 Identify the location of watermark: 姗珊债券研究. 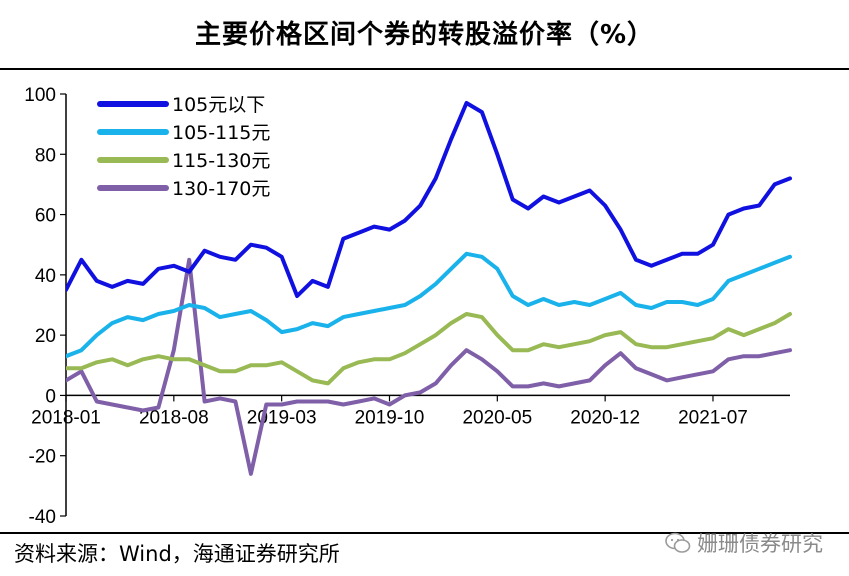
(744, 543).